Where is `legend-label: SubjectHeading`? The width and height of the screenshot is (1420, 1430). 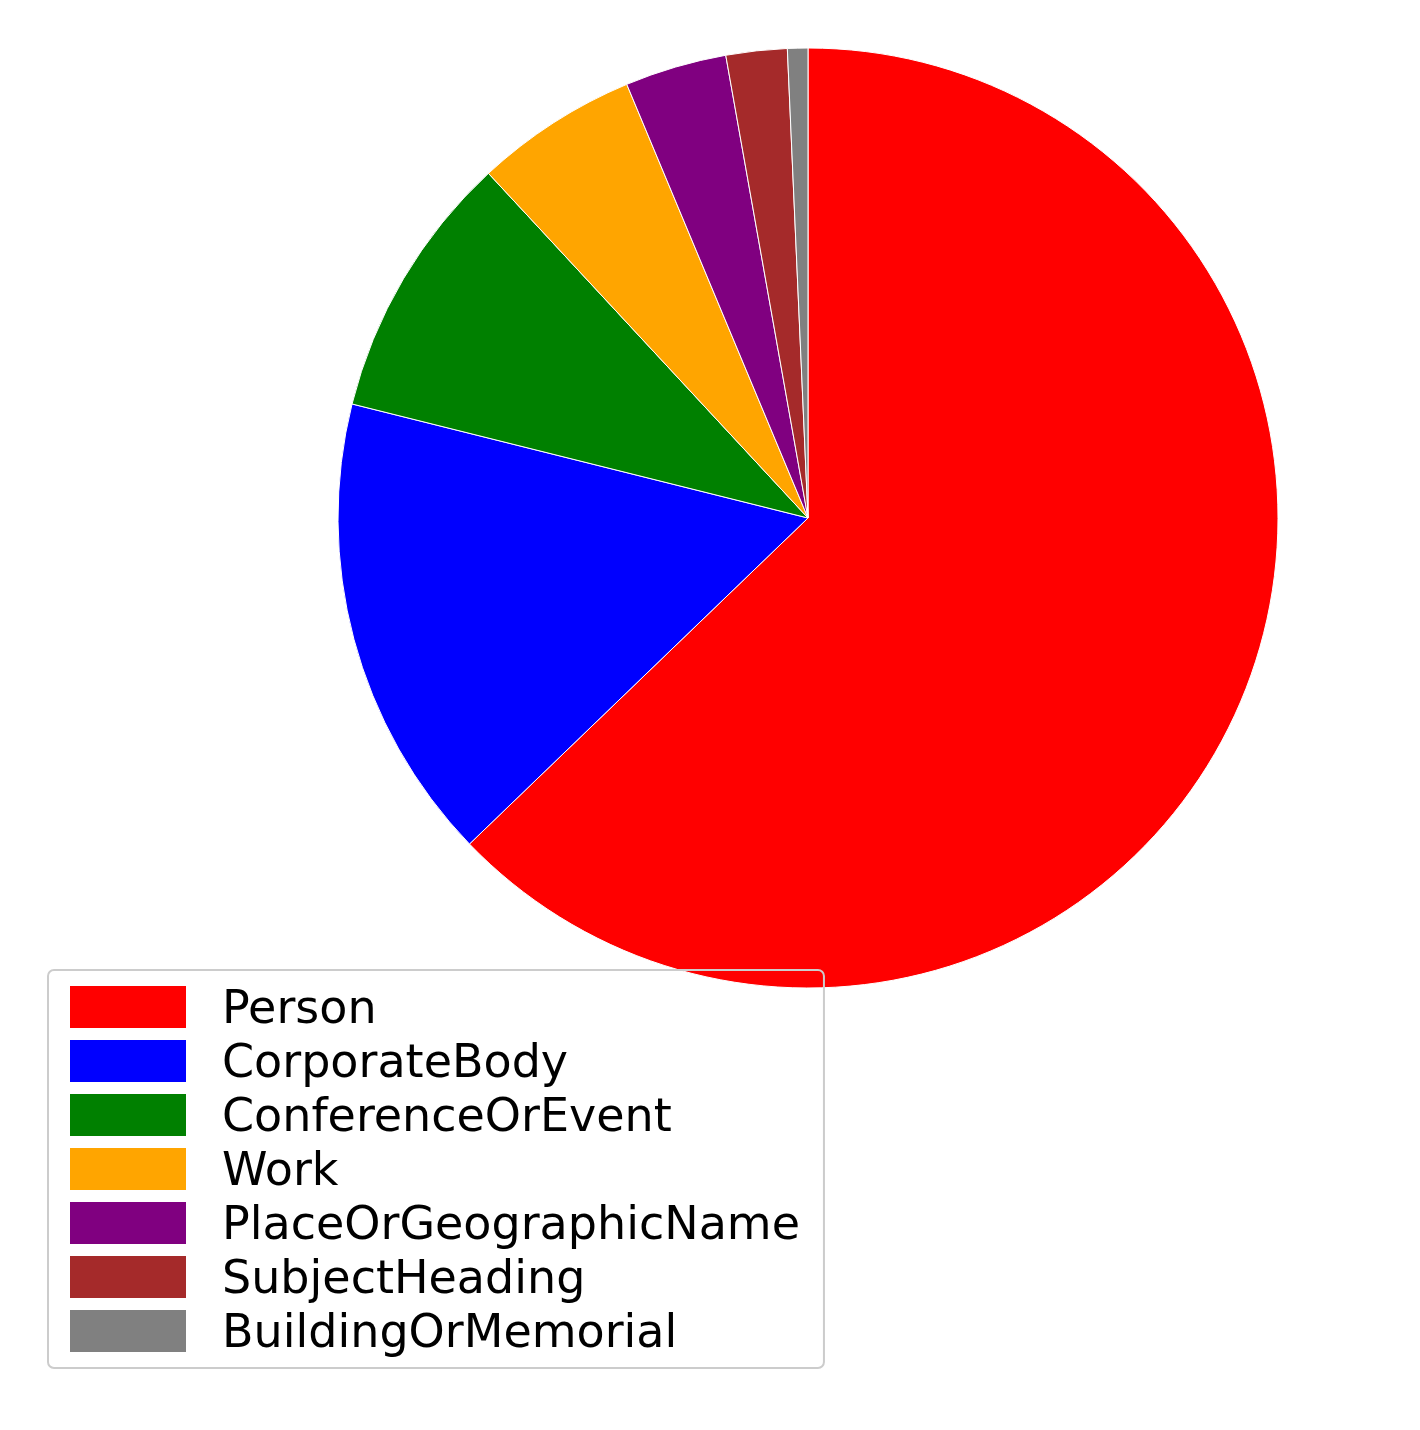 legend-label: SubjectHeading is located at coordinates (404, 1277).